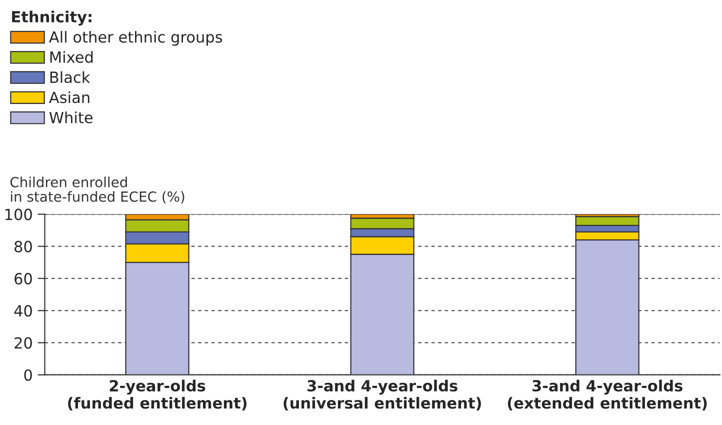  What do you see at coordinates (135, 38) in the screenshot?
I see `legend-label: All other ethnic groups` at bounding box center [135, 38].